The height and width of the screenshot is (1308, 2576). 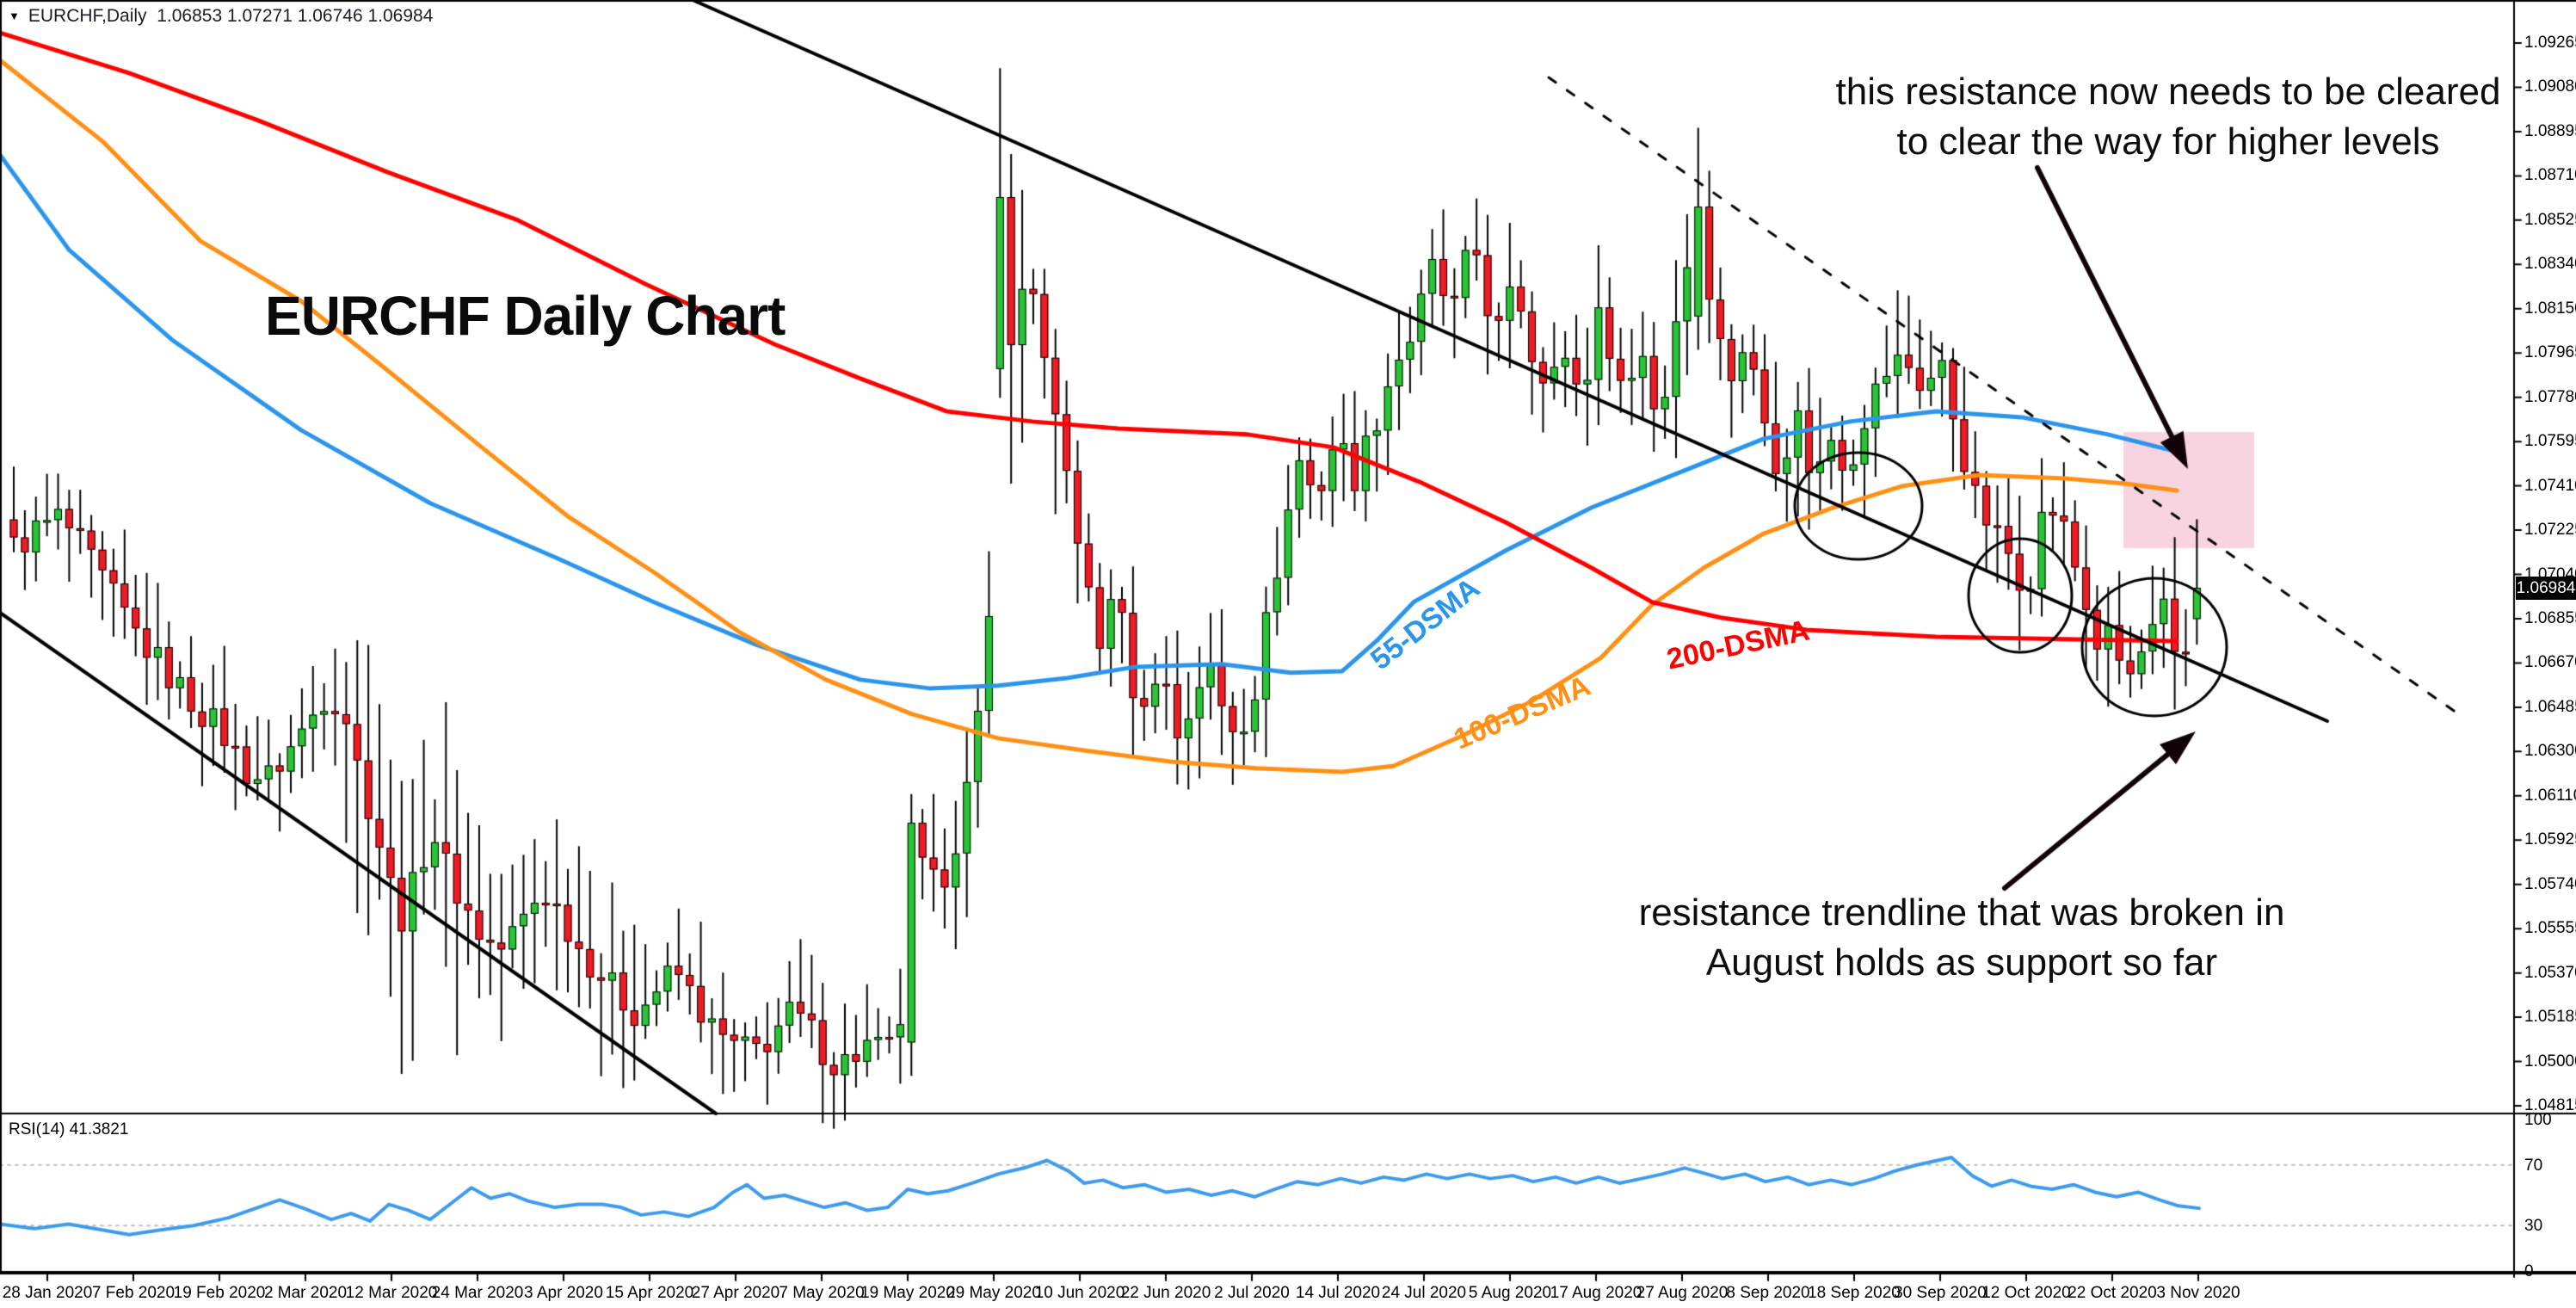 What do you see at coordinates (305, 1293) in the screenshot?
I see `date-label: 2 Mar 2020` at bounding box center [305, 1293].